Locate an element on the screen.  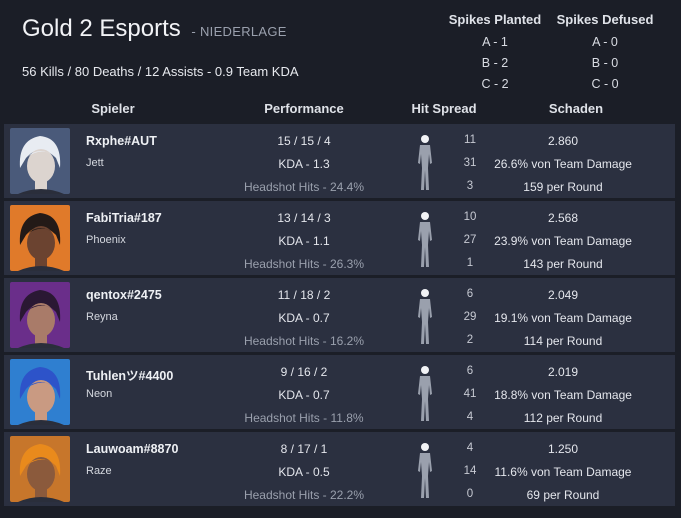
kda-line: 8 / 17 / 1 is located at coordinates (304, 449).